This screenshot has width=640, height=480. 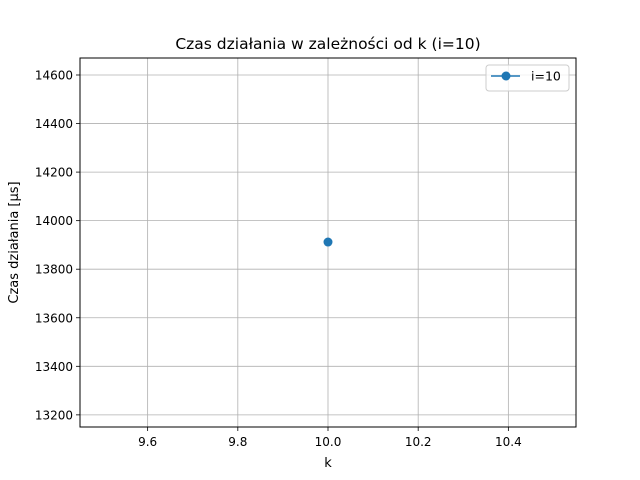 I want to click on x-tick-label: 10.4, so click(x=508, y=442).